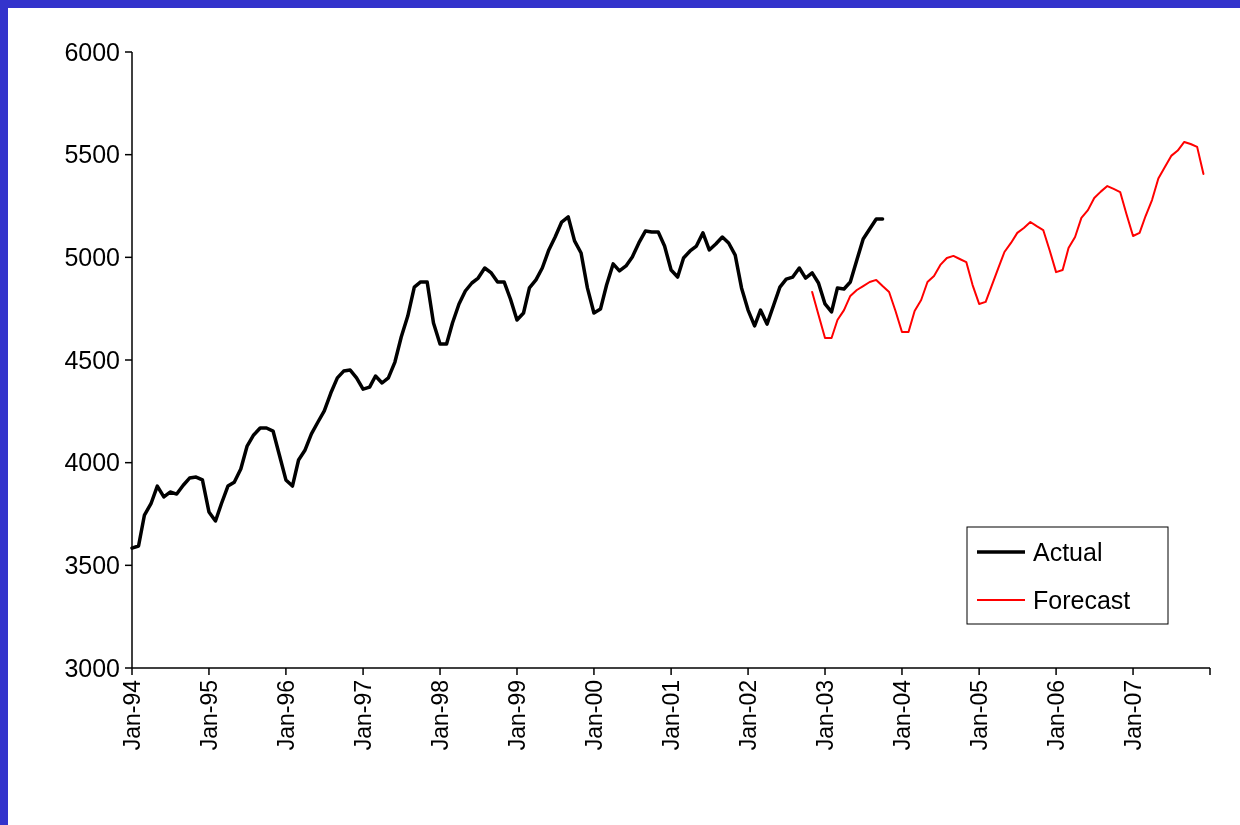  Describe the element at coordinates (92, 462) in the screenshot. I see `y-tick-label: 4000` at that location.